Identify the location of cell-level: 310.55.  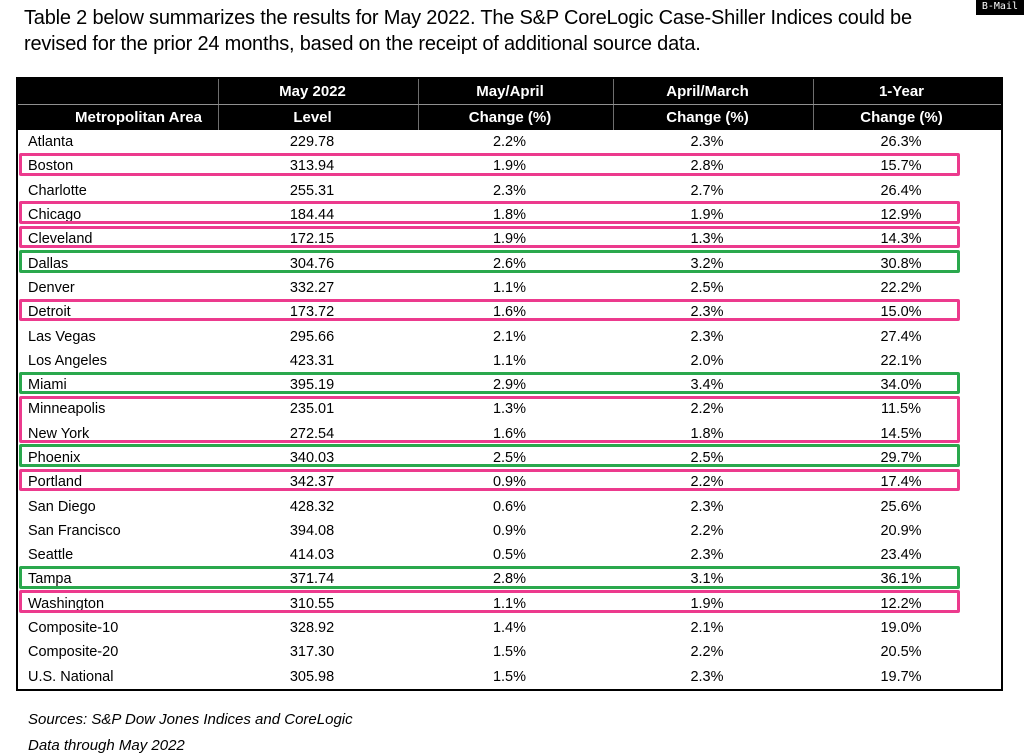
(312, 603).